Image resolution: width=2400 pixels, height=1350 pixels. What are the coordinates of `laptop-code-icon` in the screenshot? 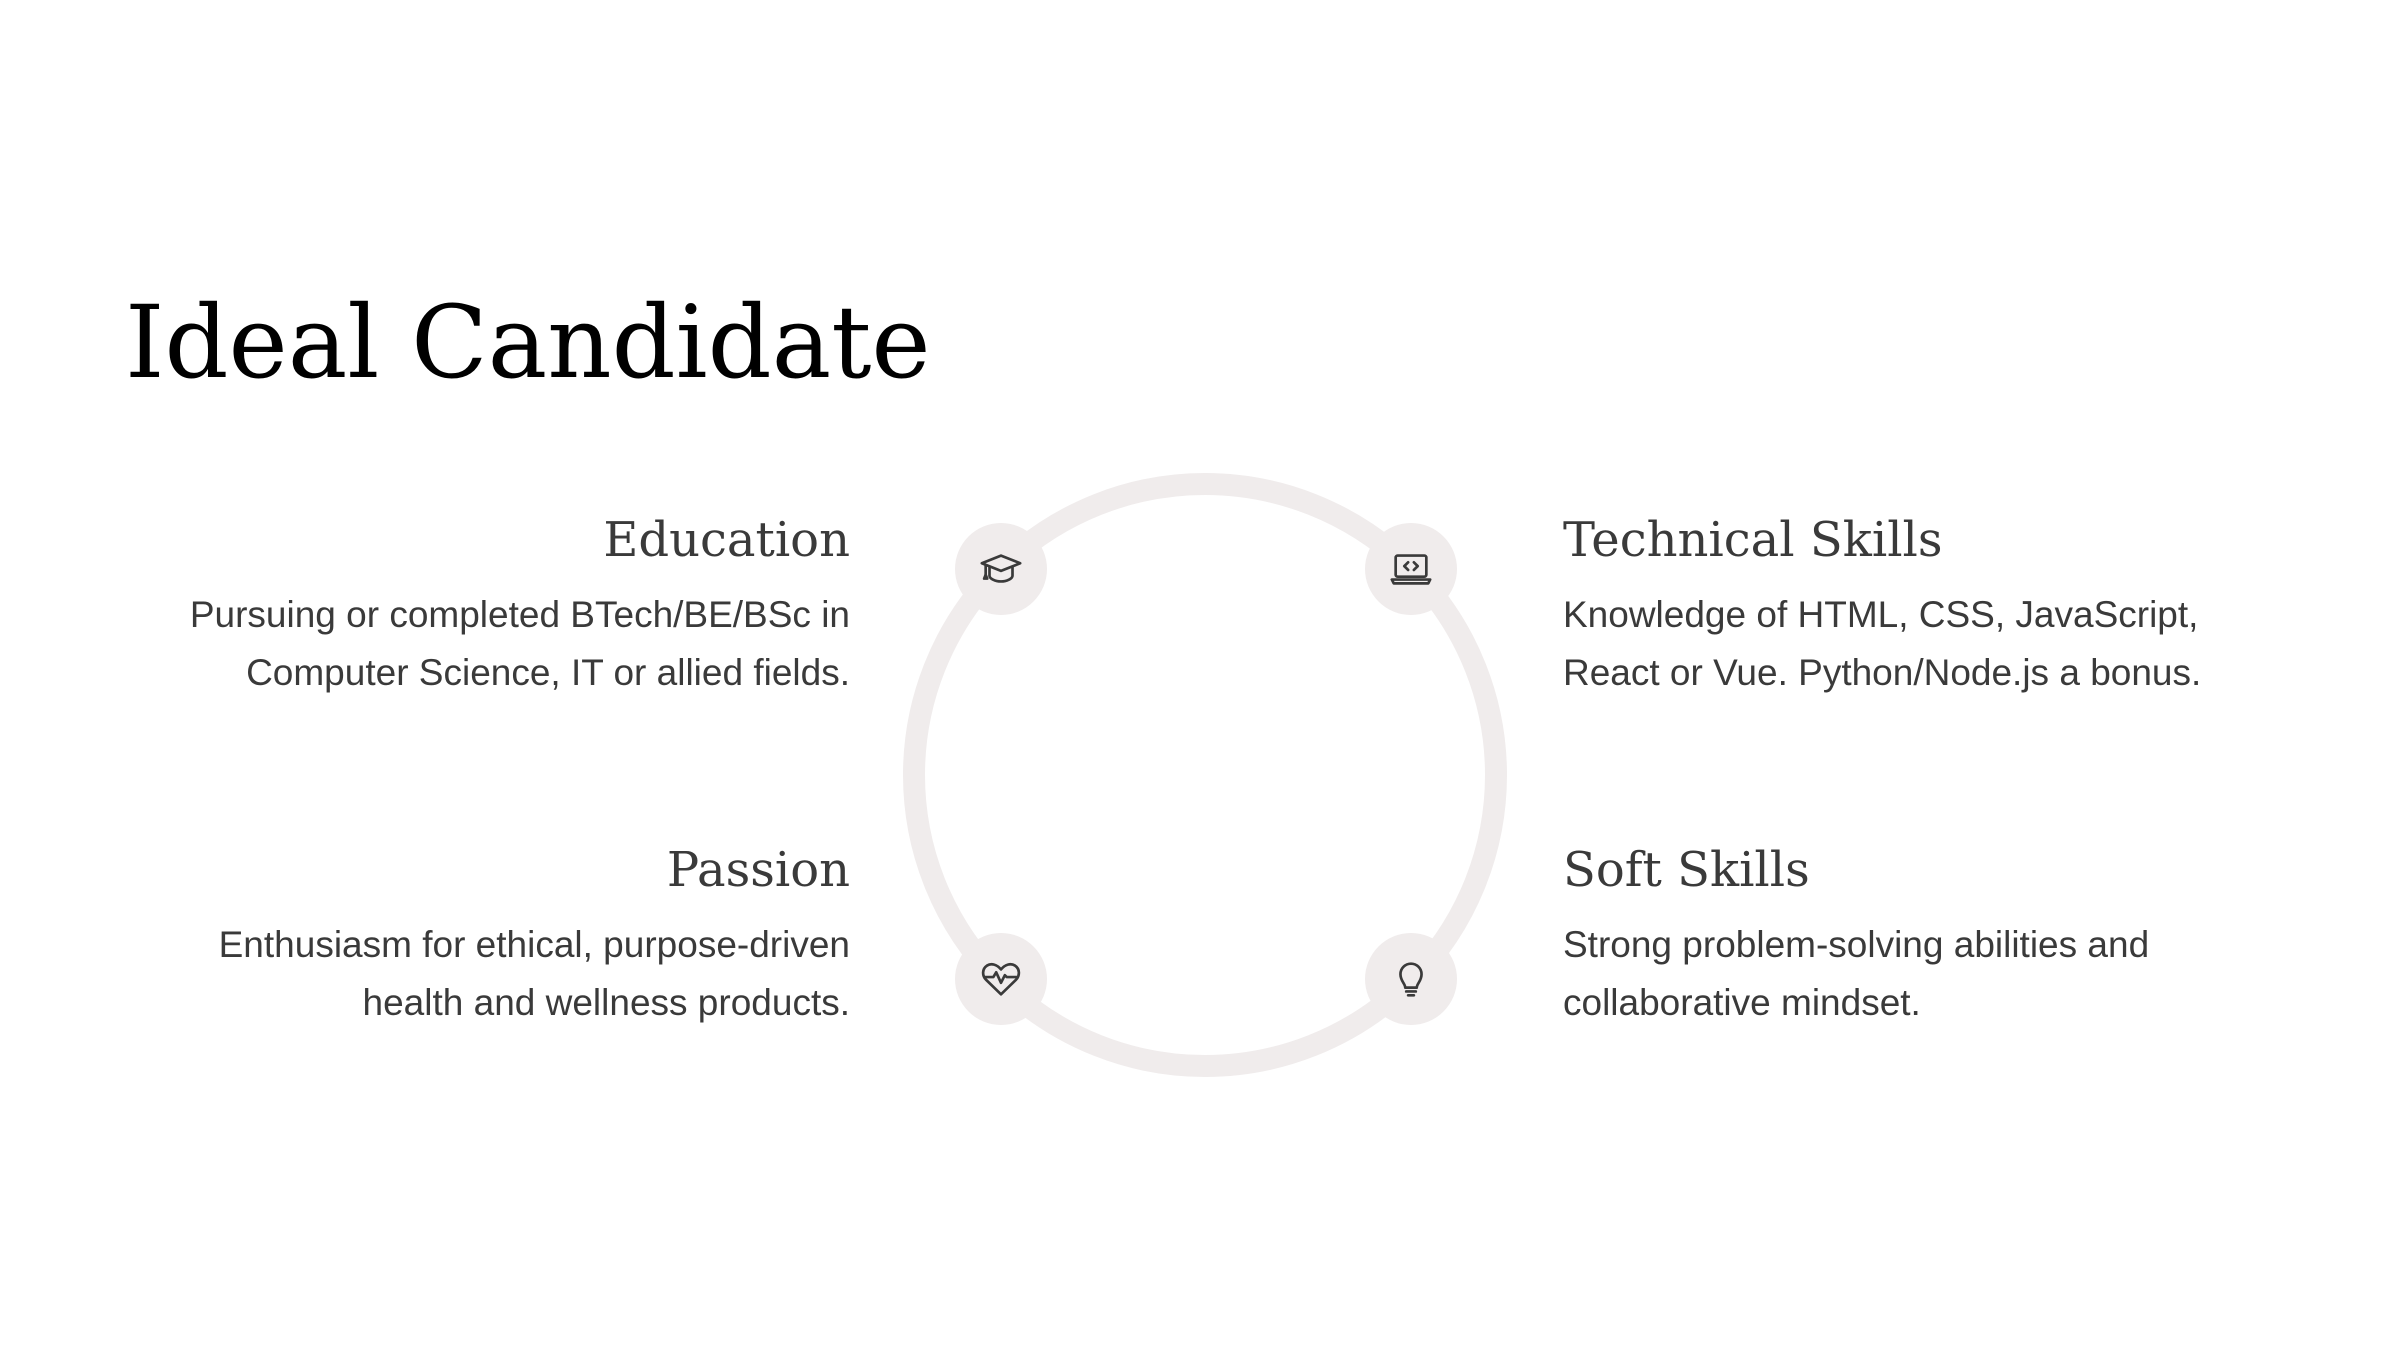 It's located at (1411, 569).